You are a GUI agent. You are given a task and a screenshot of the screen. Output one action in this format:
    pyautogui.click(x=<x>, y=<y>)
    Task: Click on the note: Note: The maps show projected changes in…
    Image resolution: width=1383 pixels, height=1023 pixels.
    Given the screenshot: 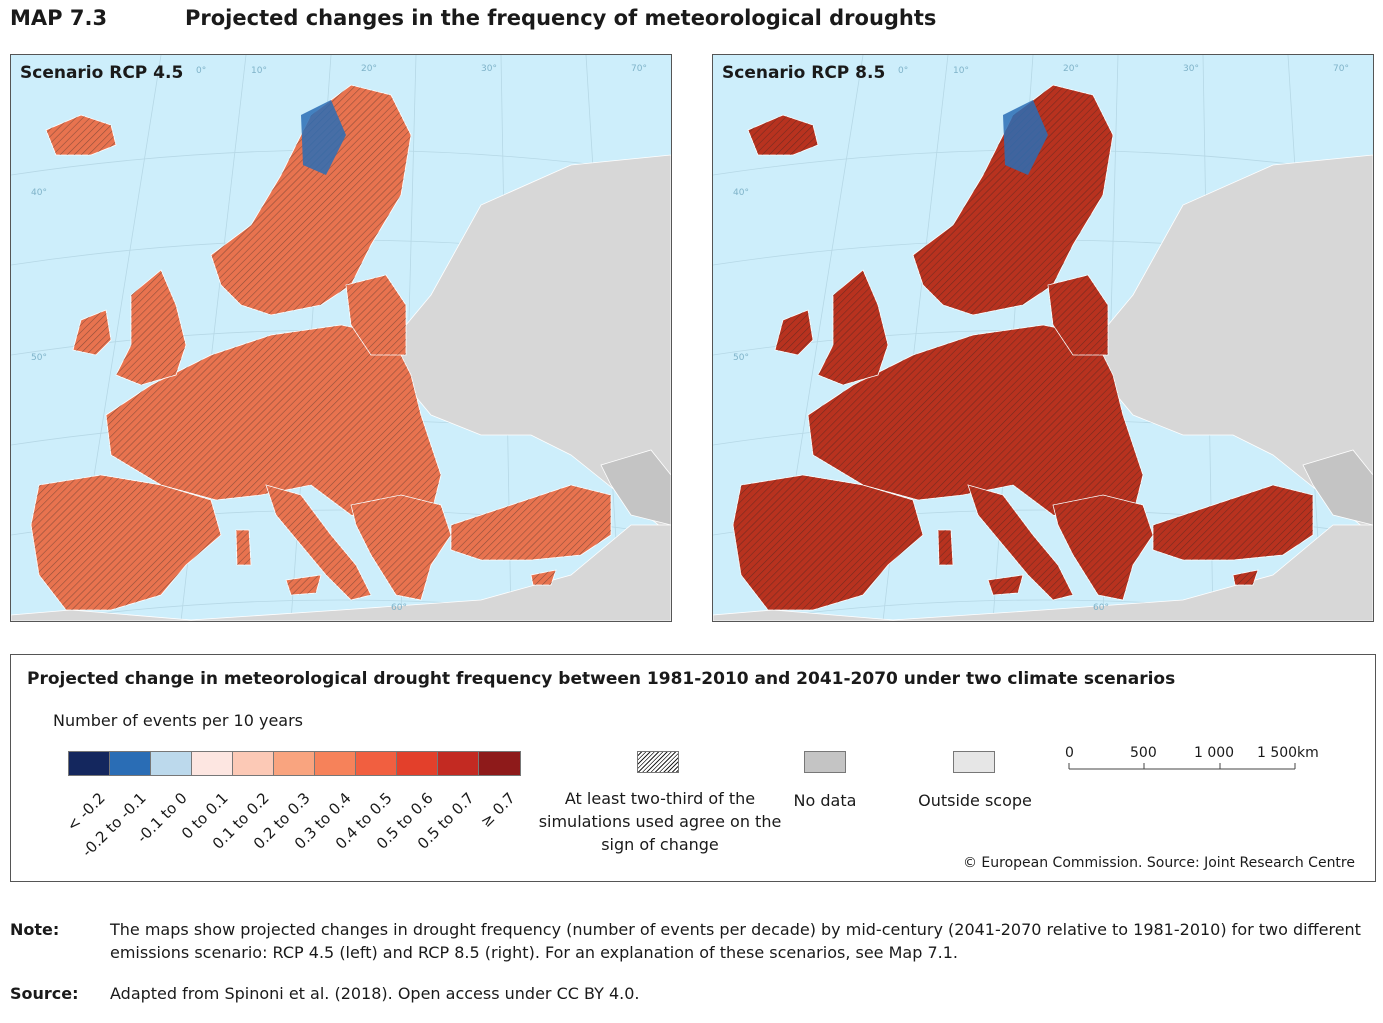 What is the action you would take?
    pyautogui.click(x=690, y=941)
    